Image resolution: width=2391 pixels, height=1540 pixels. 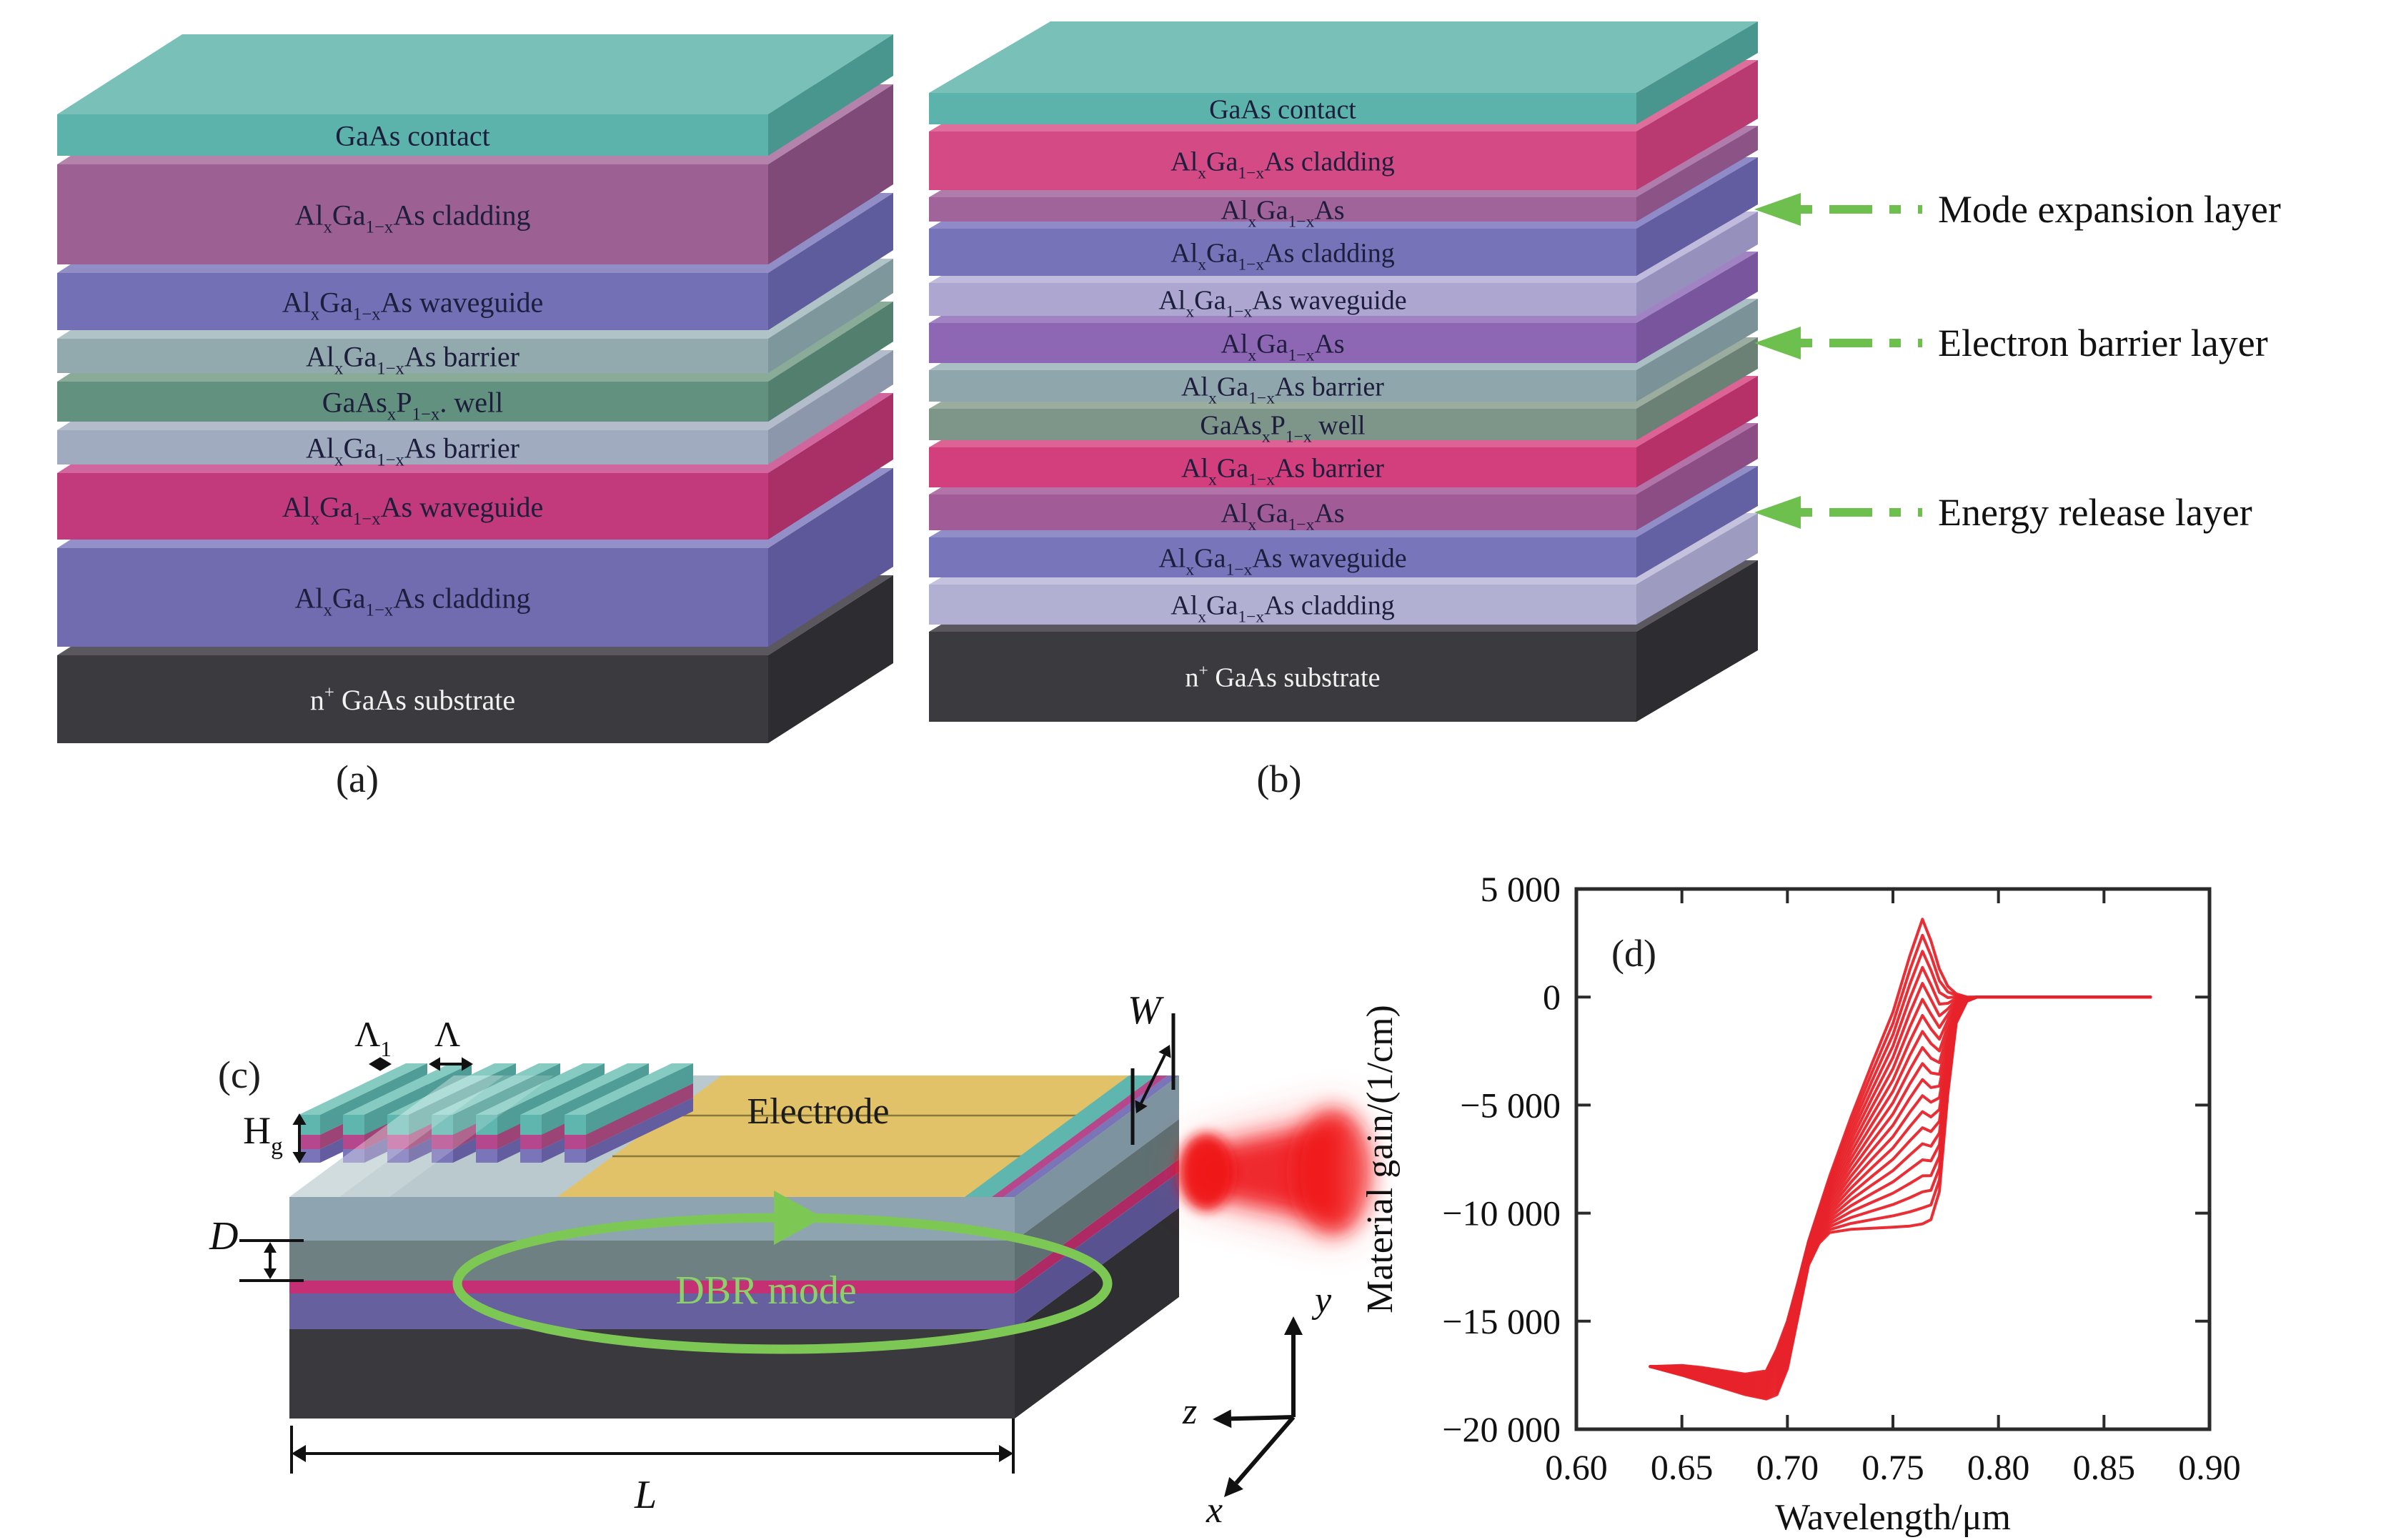 What do you see at coordinates (1893, 1517) in the screenshot?
I see `chart-xlabel: Wavelength/μm` at bounding box center [1893, 1517].